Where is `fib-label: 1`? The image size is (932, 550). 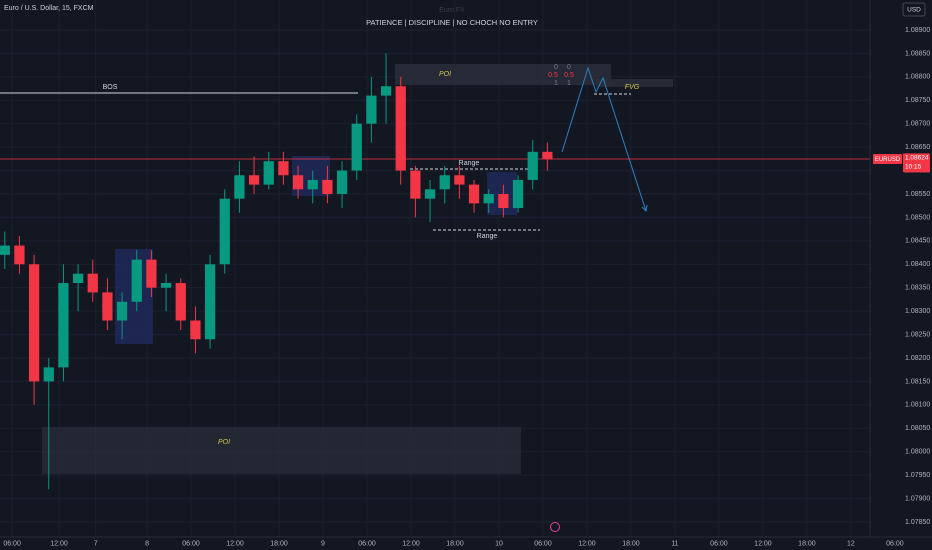 fib-label: 1 is located at coordinates (569, 83).